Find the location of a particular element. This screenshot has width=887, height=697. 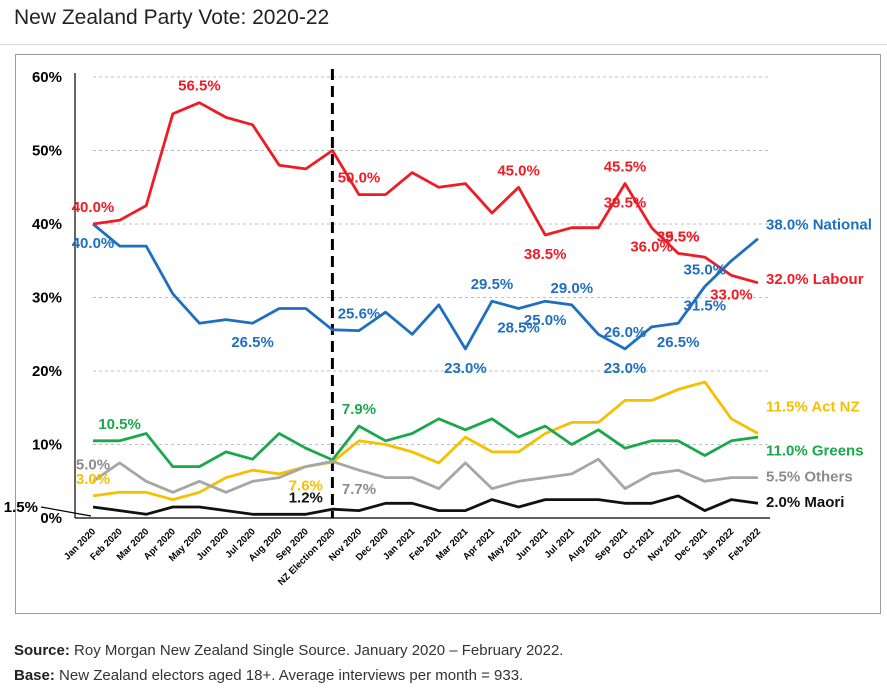

y-tick-label: 50% is located at coordinates (47, 151).